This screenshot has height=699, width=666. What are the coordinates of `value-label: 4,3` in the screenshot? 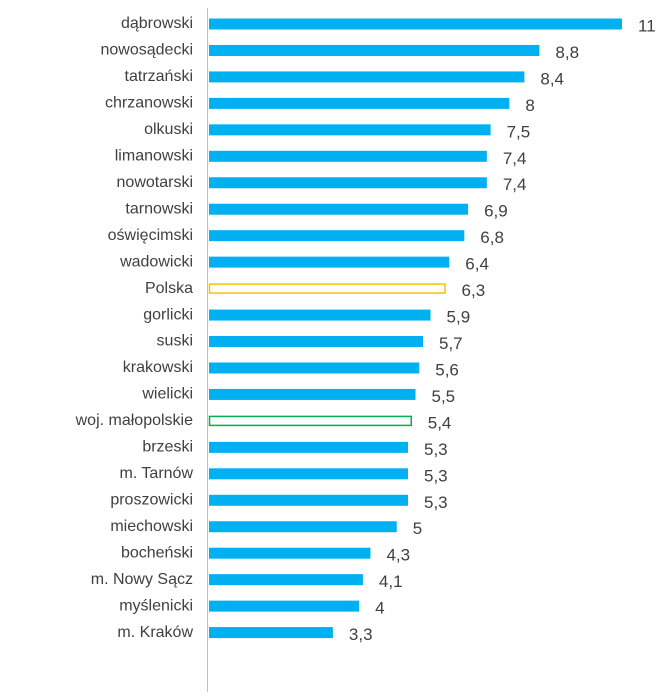 It's located at (398, 555).